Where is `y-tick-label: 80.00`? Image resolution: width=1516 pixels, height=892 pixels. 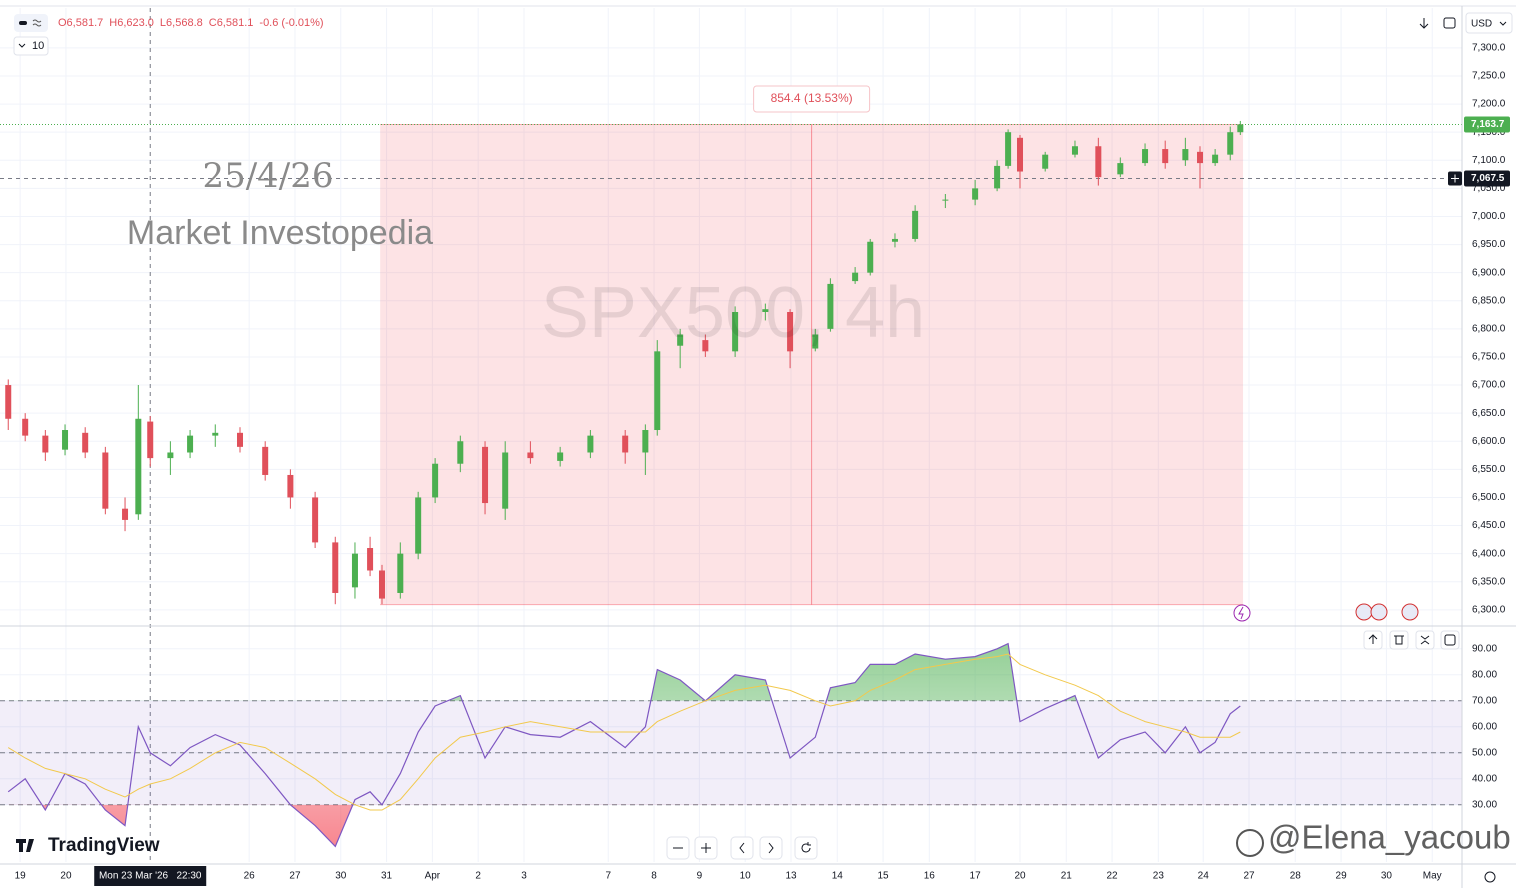 y-tick-label: 80.00 is located at coordinates (1484, 674).